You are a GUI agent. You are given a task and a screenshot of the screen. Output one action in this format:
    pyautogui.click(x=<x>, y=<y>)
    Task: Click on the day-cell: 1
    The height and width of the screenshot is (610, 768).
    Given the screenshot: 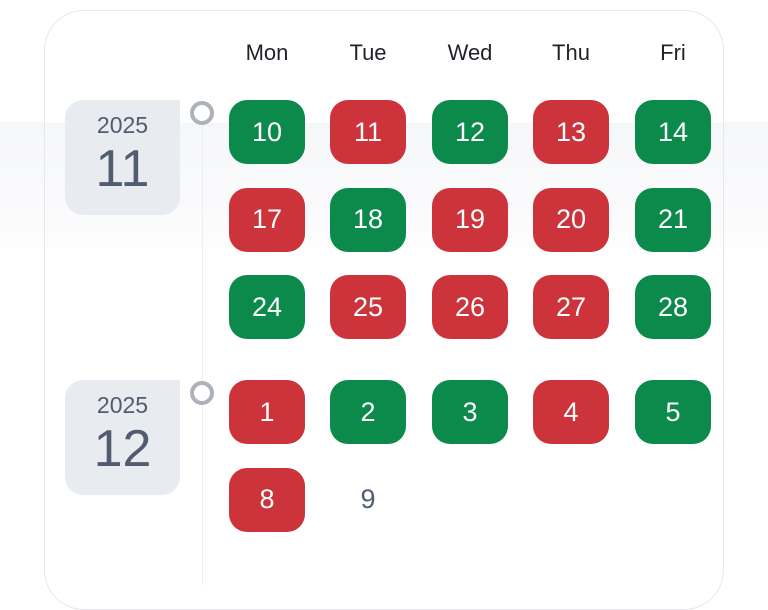 What is the action you would take?
    pyautogui.click(x=267, y=412)
    